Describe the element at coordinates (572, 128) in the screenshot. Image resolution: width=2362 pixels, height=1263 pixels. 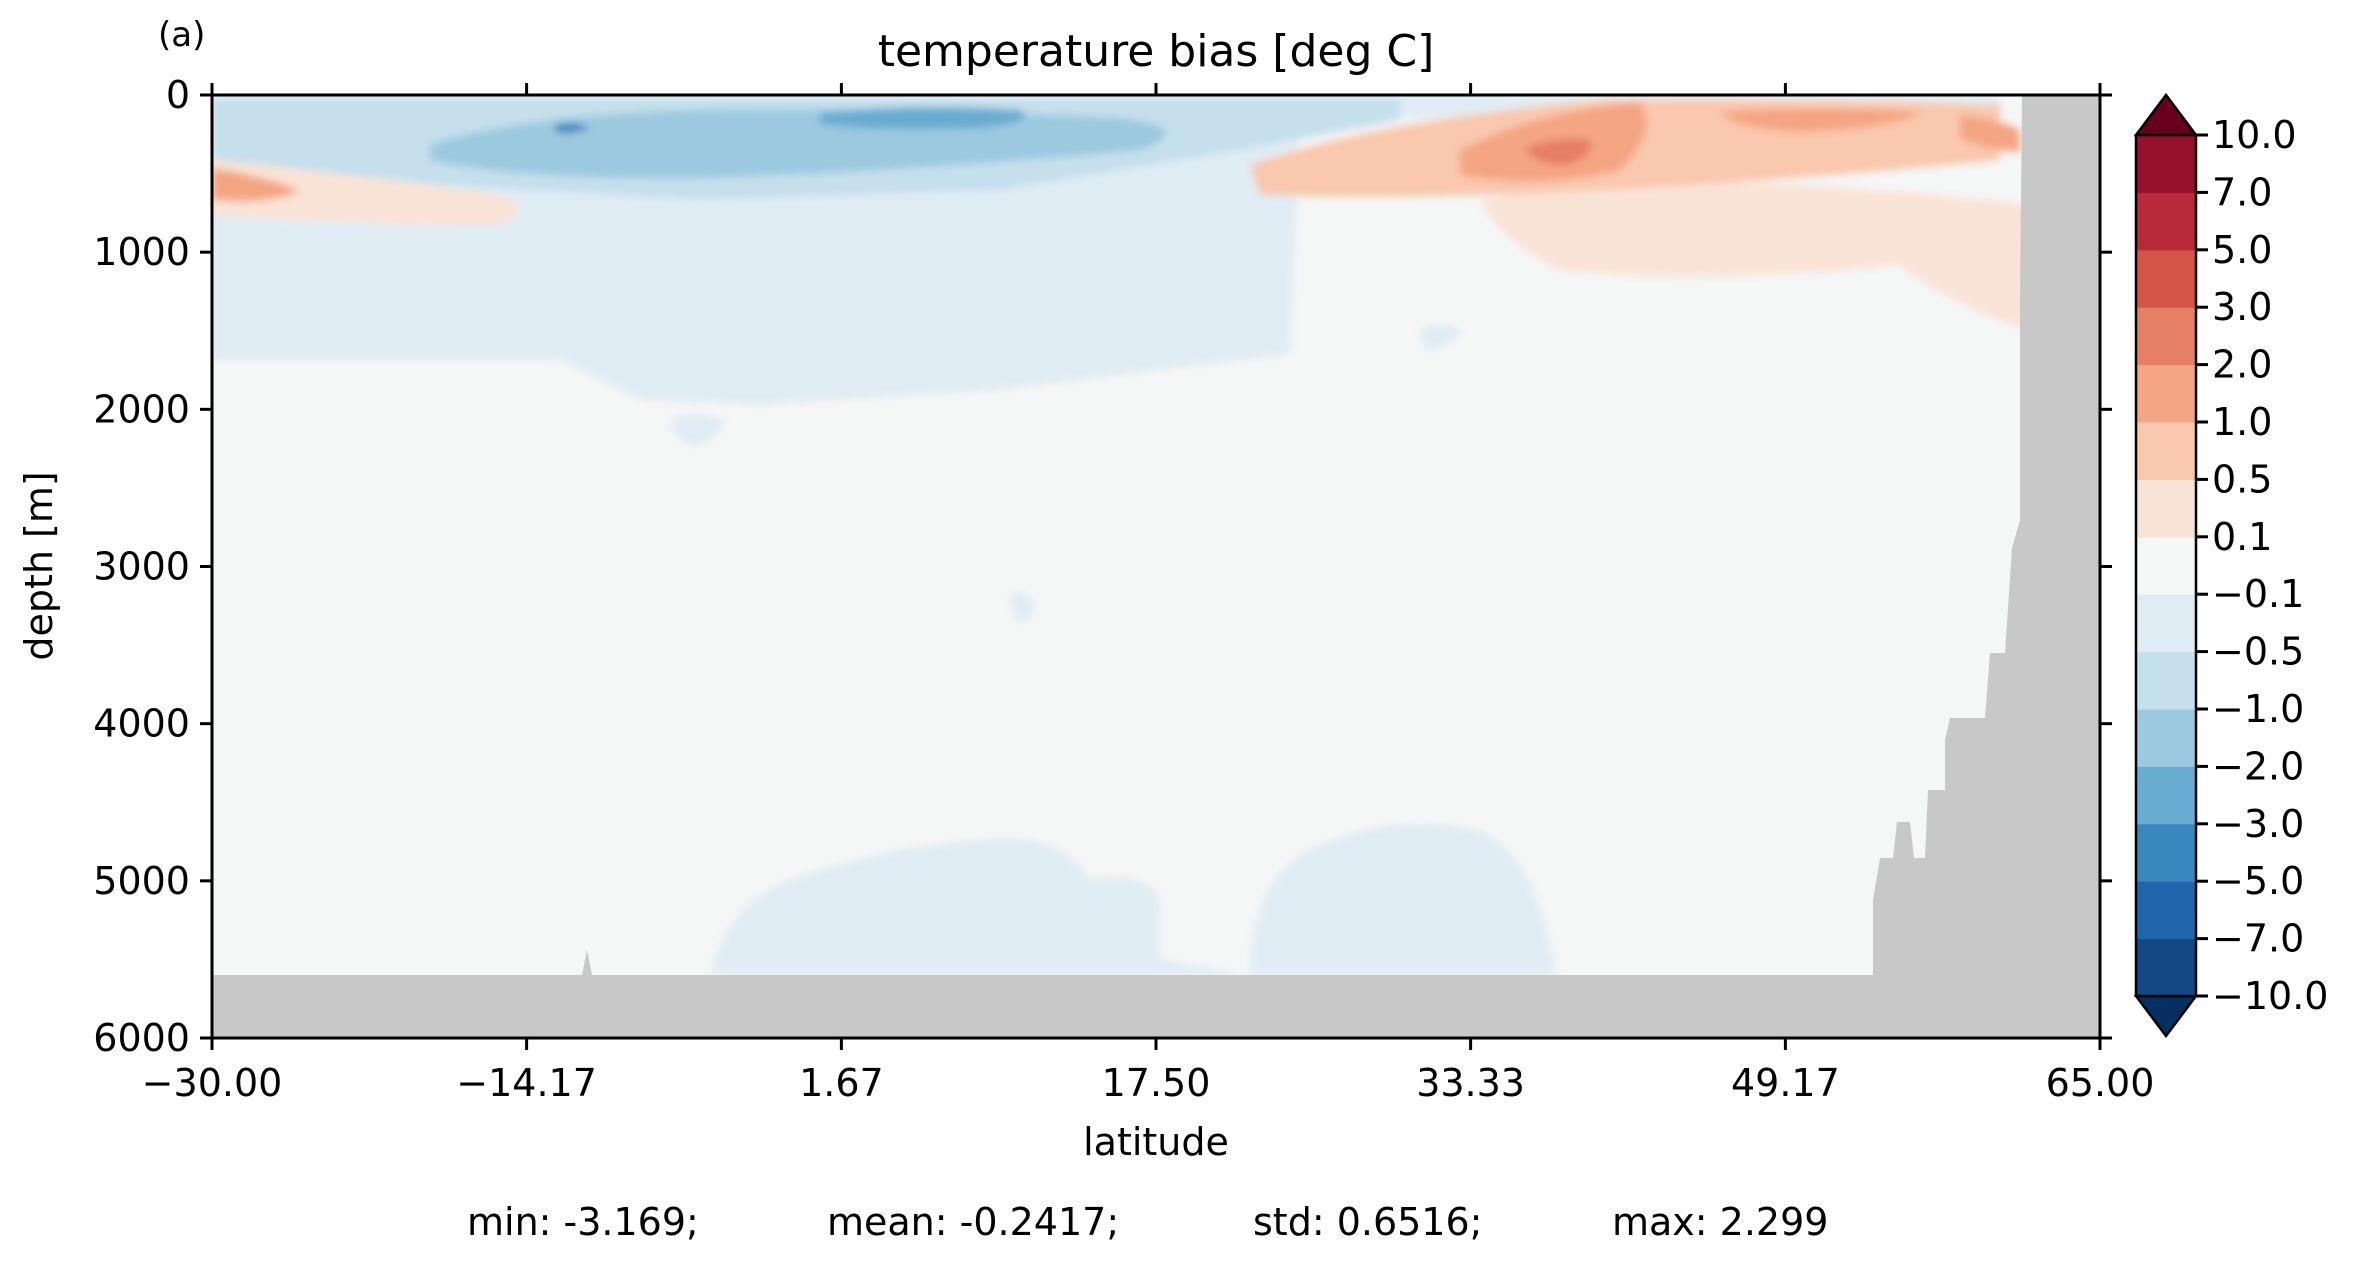
I see `tropical-core-cool-spot` at that location.